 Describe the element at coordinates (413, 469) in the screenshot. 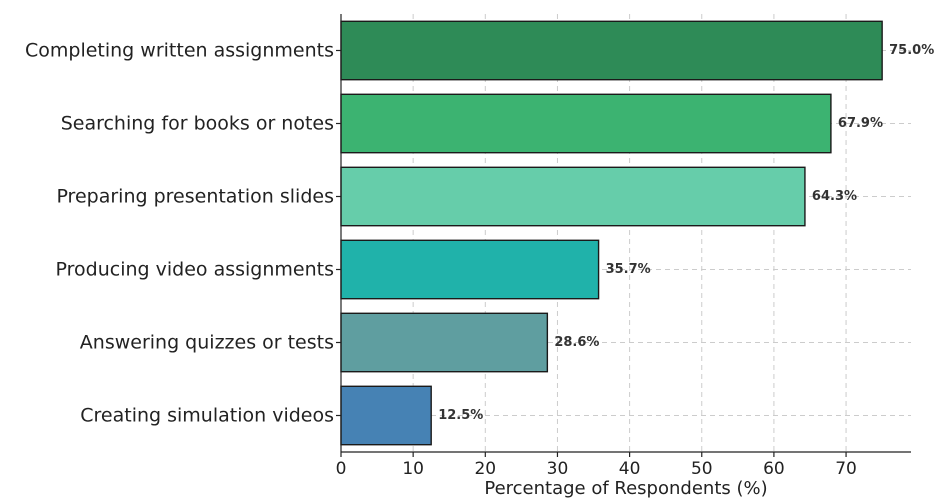

I see `x-tick-label: 10` at that location.